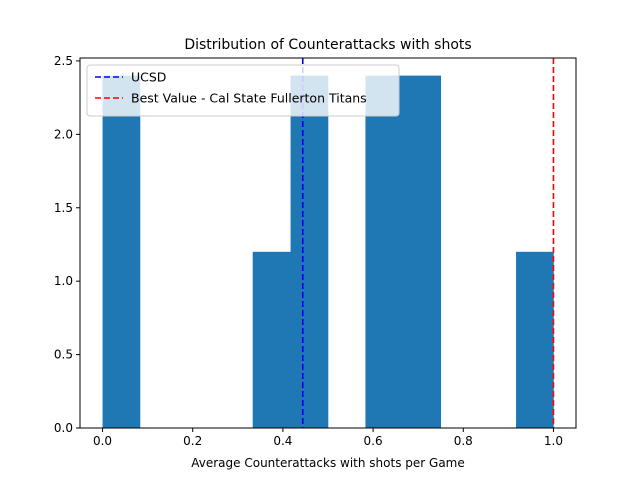  Describe the element at coordinates (249, 98) in the screenshot. I see `legend-entry-label: Best Value - Cal State Fullerton Titans` at that location.